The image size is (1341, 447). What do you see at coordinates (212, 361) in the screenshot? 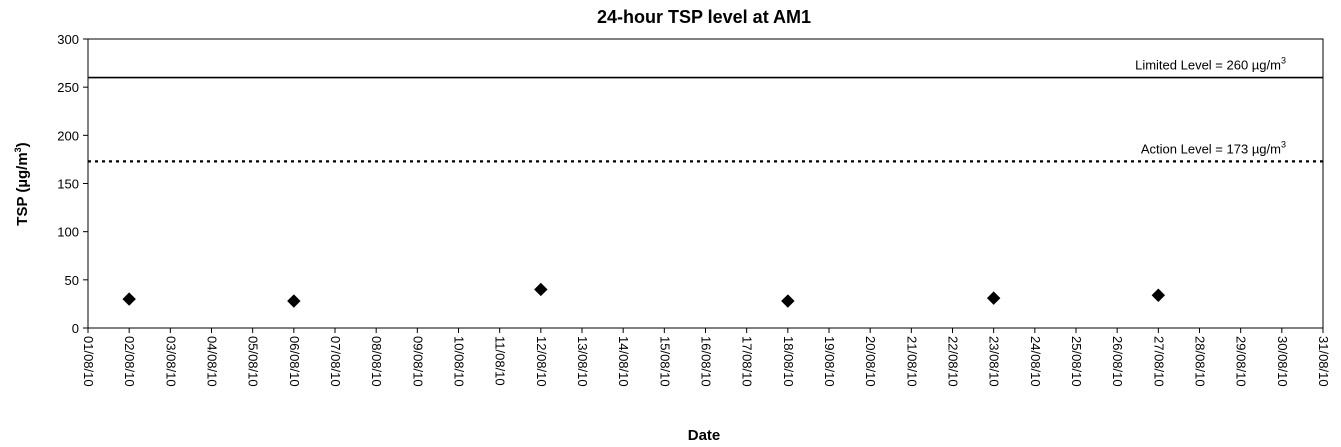
I see `x-tick-label: 04/08/10` at bounding box center [212, 361].